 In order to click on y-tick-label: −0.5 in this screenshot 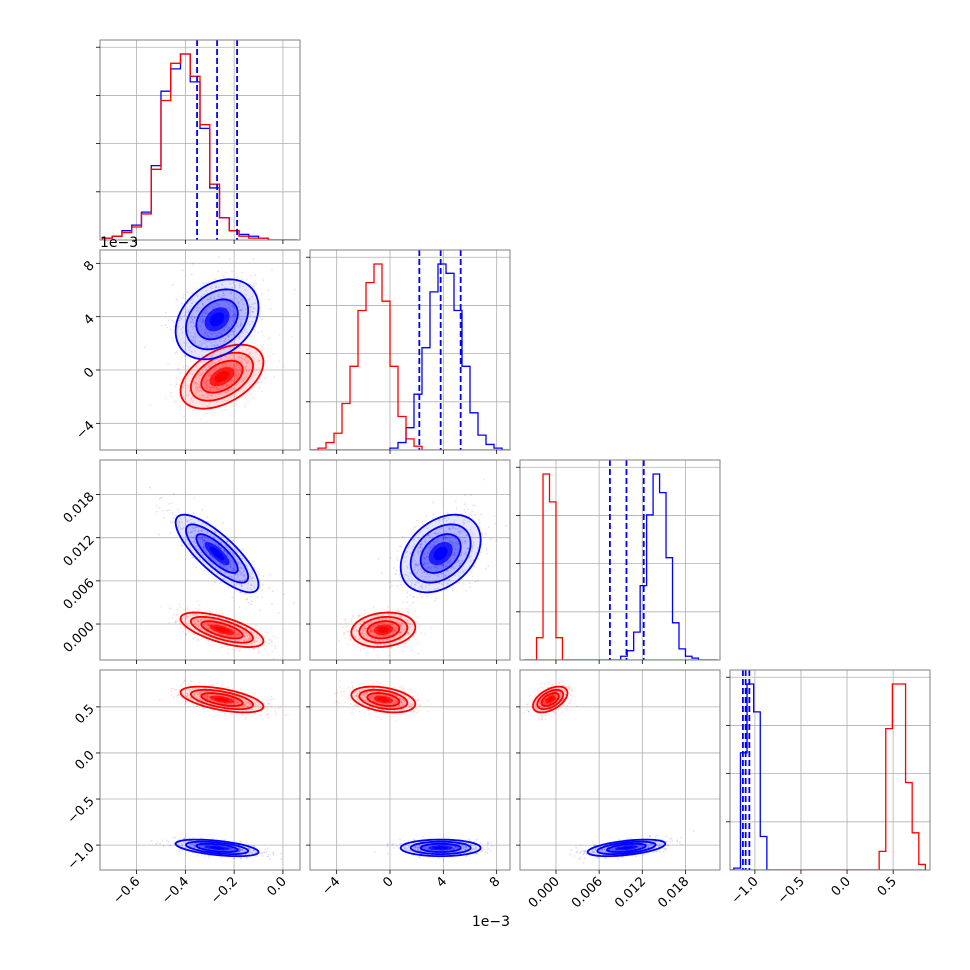, I will do `click(81, 810)`.